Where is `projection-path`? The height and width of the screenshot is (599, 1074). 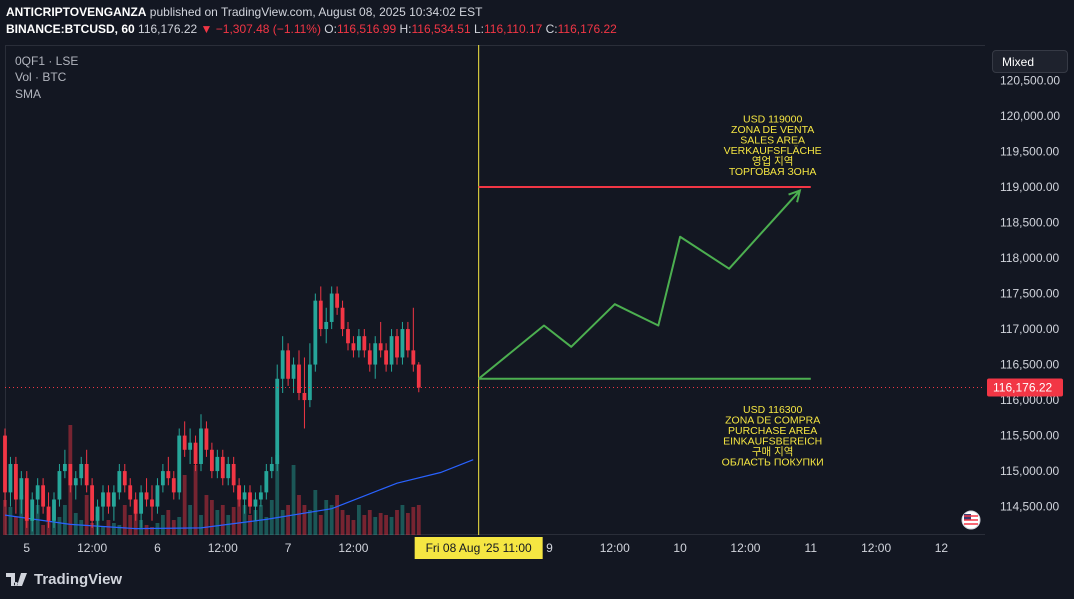 projection-path is located at coordinates (639, 284).